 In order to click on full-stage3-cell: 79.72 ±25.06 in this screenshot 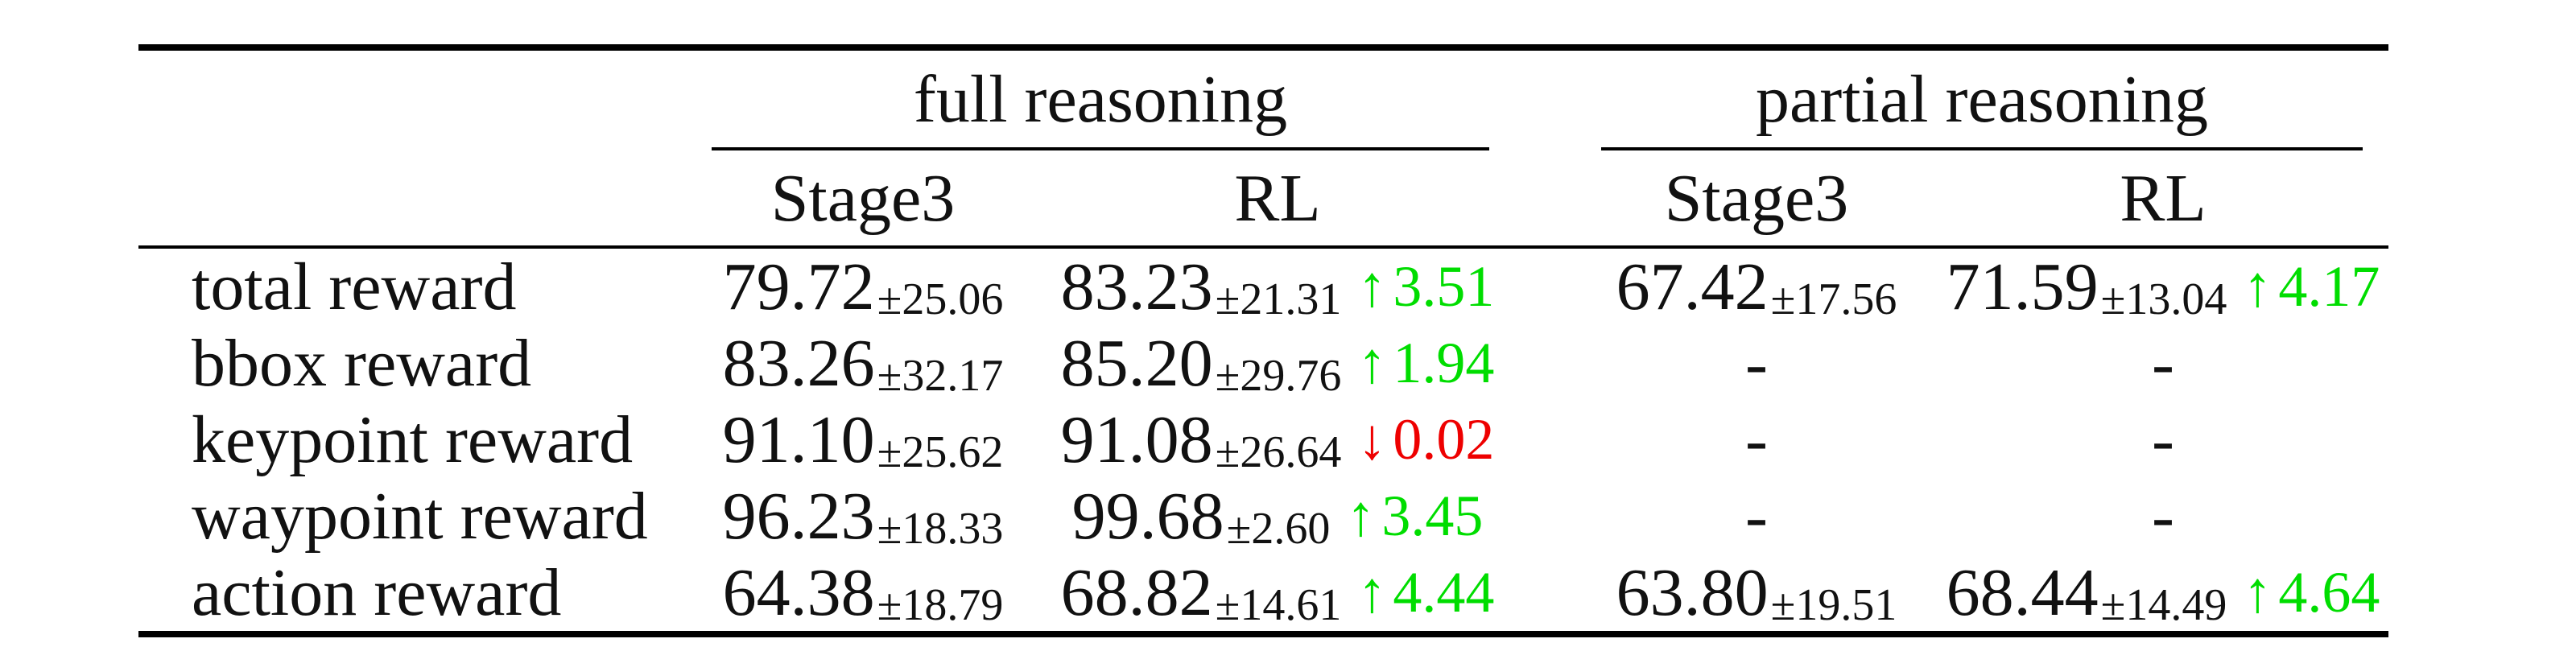, I will do `click(863, 287)`.